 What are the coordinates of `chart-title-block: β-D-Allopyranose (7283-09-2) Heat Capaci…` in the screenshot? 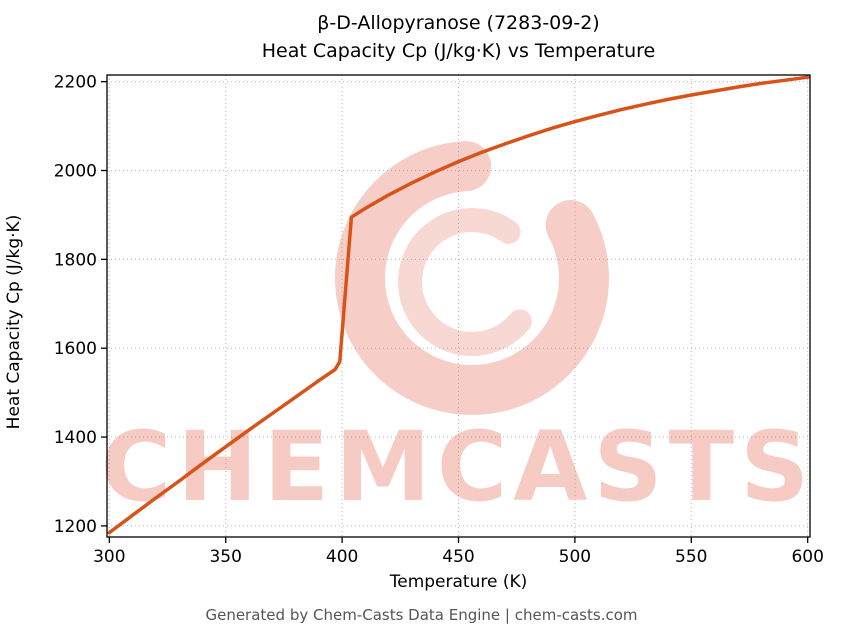 It's located at (458, 37).